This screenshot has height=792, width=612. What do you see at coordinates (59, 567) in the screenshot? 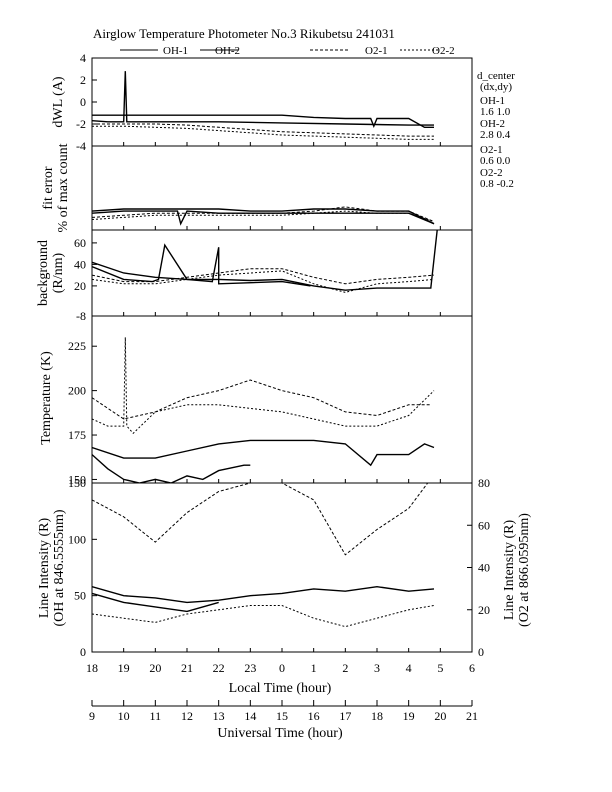
I see `y-axis-label: (OH at 846.5555nm)` at bounding box center [59, 567].